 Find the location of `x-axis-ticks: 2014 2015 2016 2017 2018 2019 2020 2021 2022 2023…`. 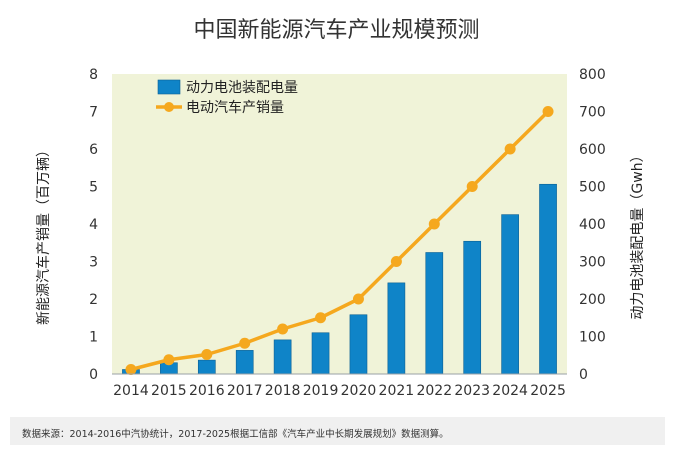

x-axis-ticks: 2014 2015 2016 2017 2018 2019 2020 2021 2022 2023… is located at coordinates (339, 391).